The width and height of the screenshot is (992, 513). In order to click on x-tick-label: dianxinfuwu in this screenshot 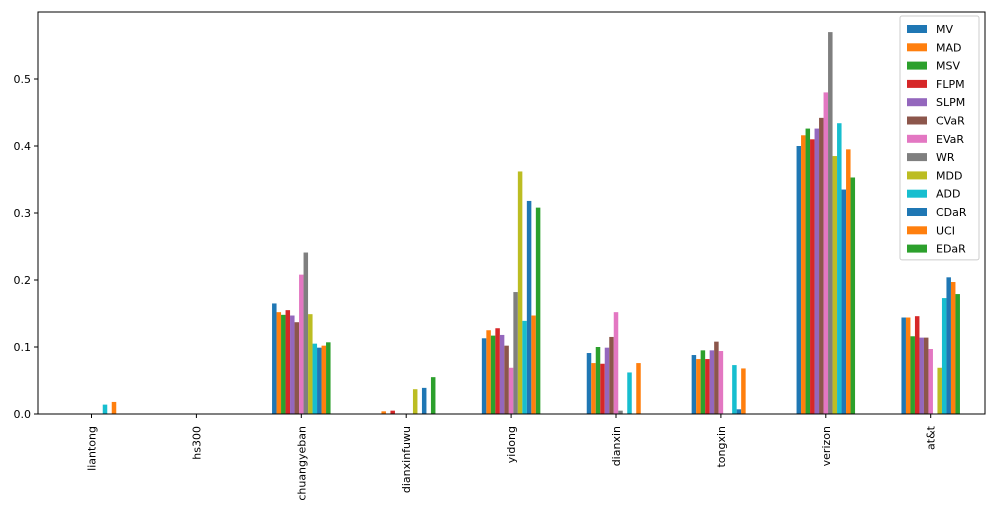, I will do `click(406, 459)`.